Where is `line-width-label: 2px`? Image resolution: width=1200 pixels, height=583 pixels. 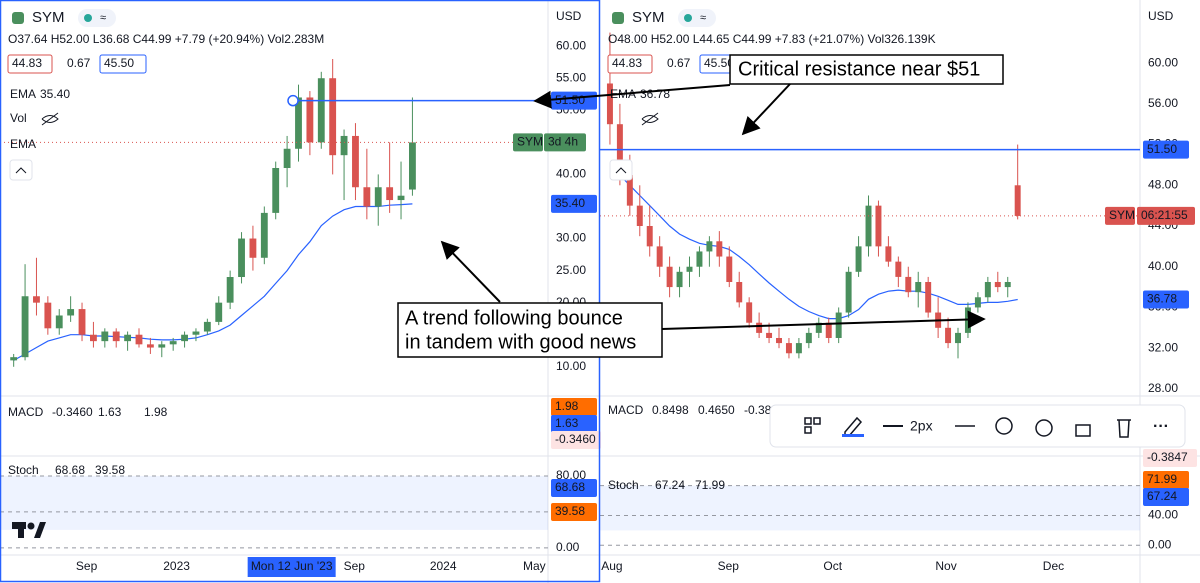 line-width-label: 2px is located at coordinates (921, 426).